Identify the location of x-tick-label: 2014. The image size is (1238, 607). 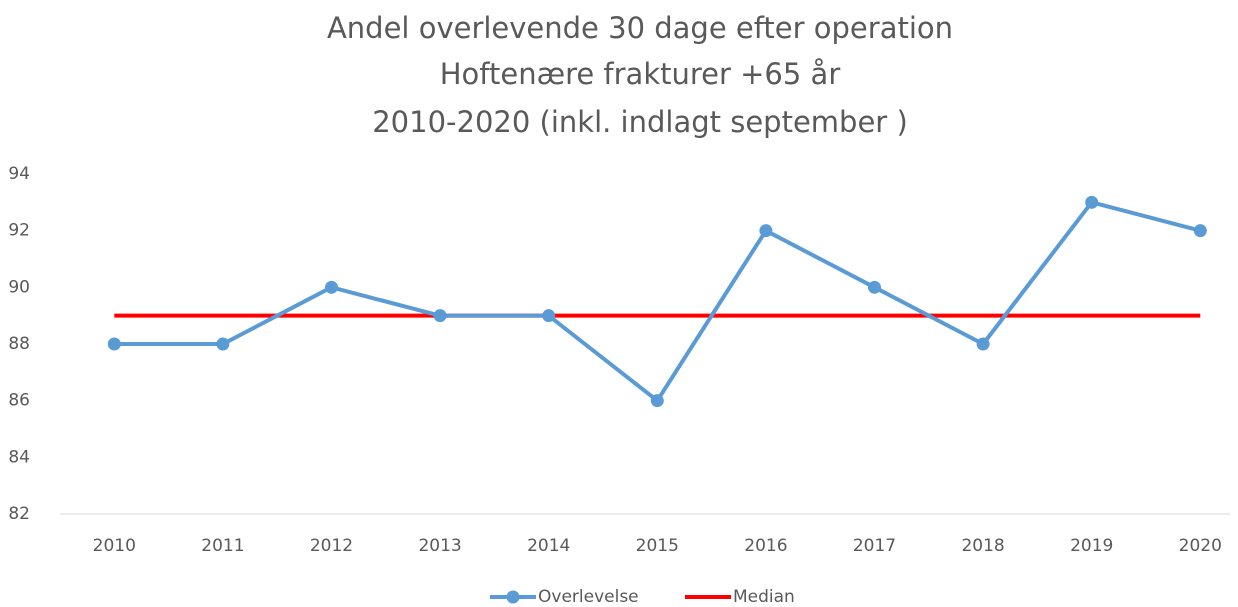
(548, 546).